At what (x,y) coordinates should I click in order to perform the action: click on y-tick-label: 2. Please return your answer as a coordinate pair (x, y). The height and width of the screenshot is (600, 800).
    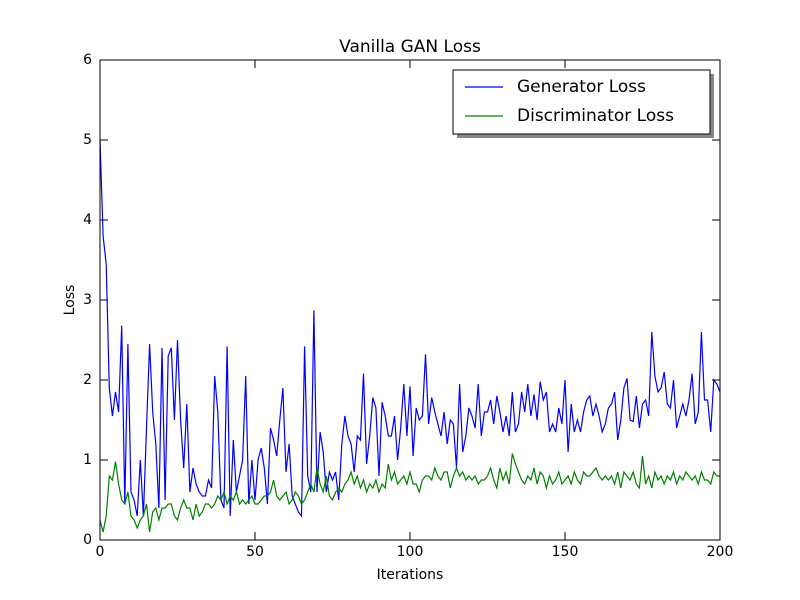
    Looking at the image, I should click on (87, 380).